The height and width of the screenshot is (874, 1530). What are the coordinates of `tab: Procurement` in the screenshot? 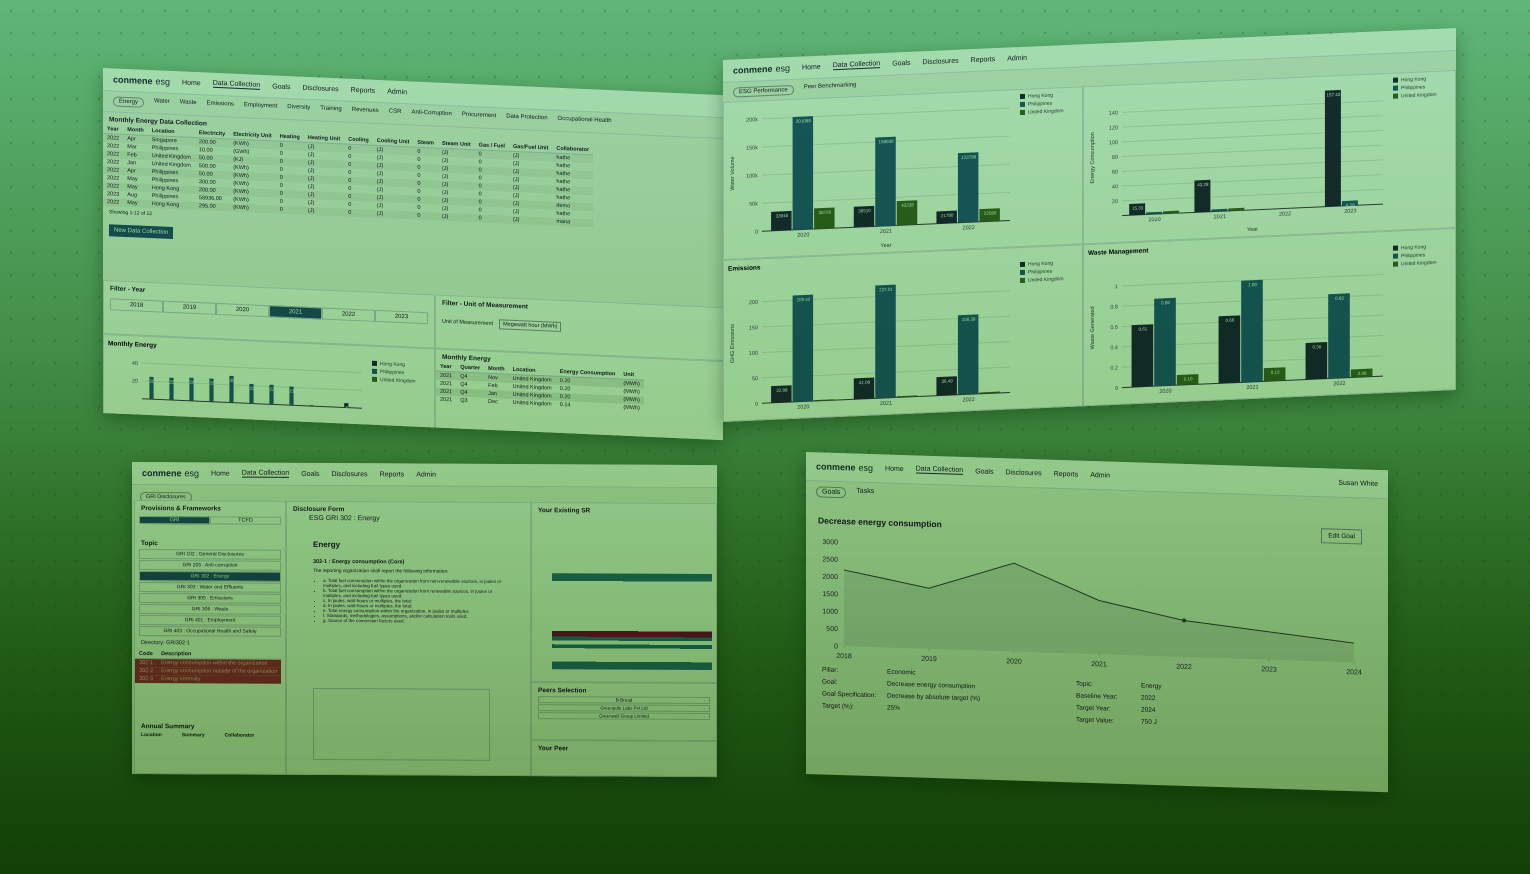 It's located at (479, 115).